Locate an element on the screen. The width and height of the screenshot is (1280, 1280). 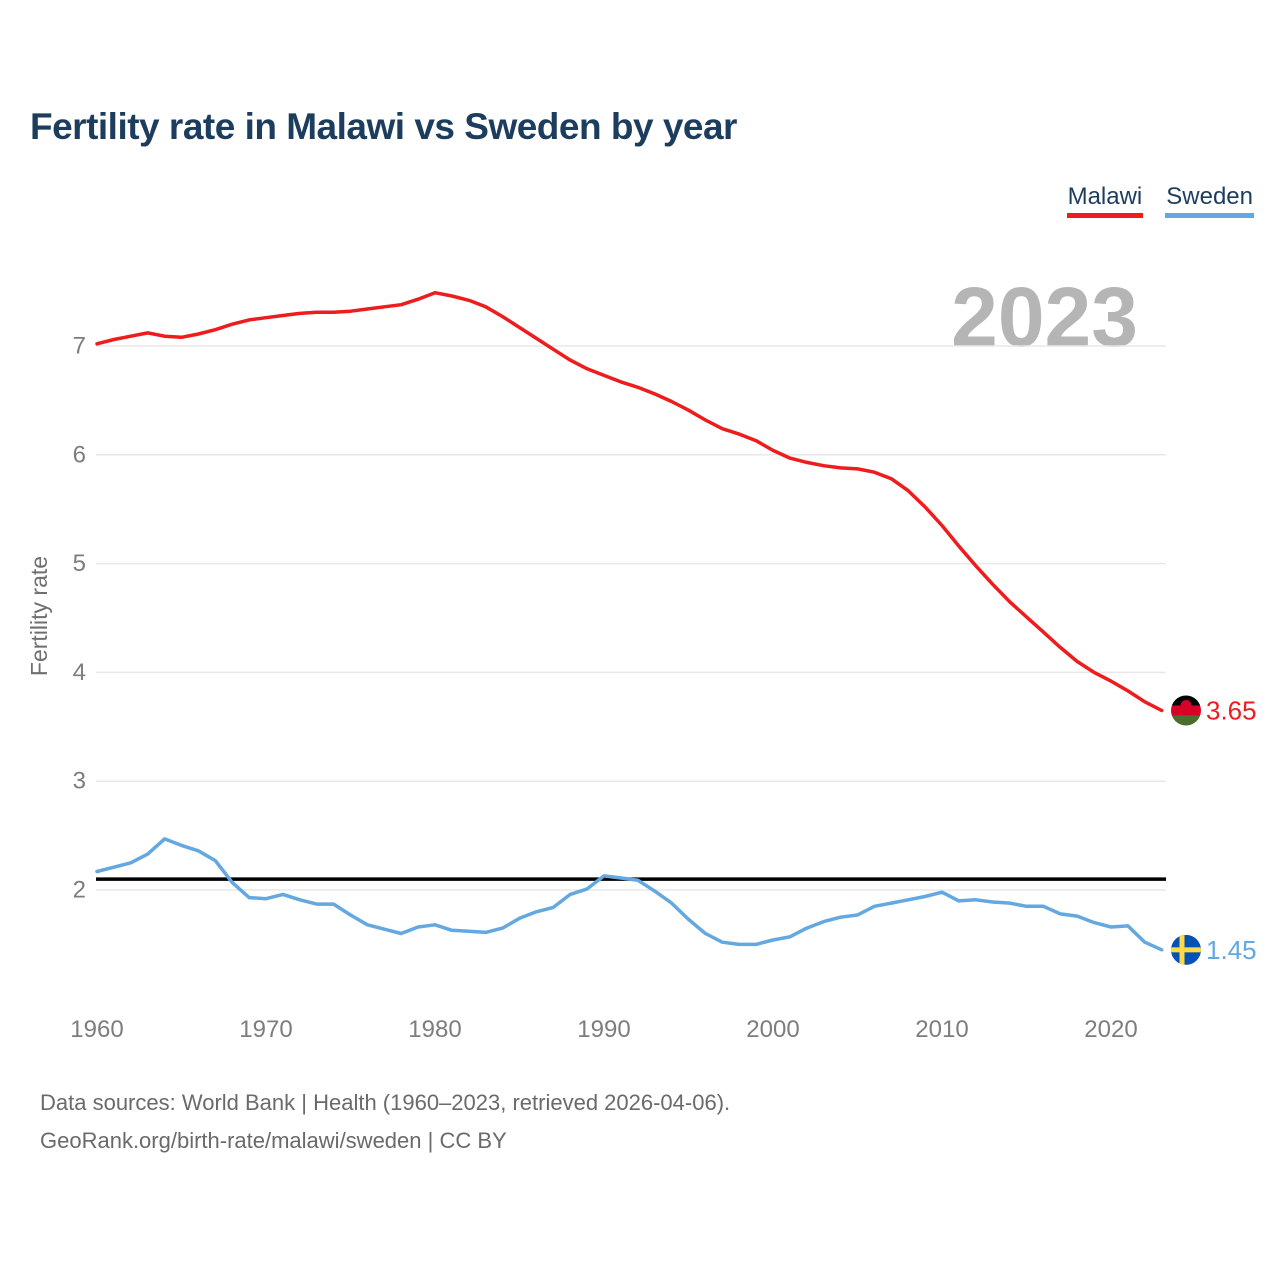
legend-item-sweden: Sweden is located at coordinates (1209, 201).